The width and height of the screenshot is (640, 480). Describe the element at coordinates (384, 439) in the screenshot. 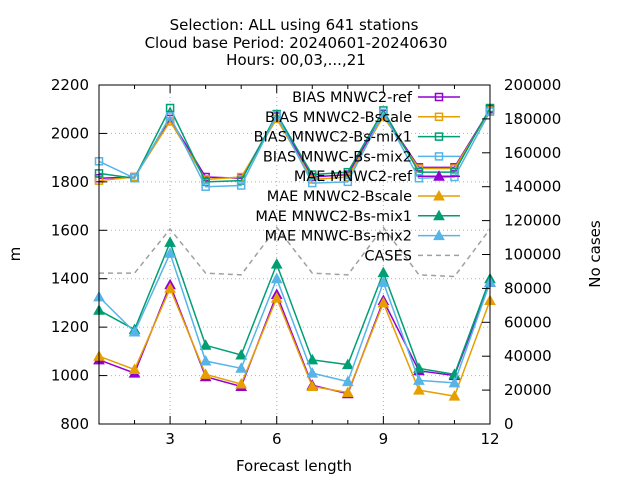

I see `x-tick-label: 9` at that location.